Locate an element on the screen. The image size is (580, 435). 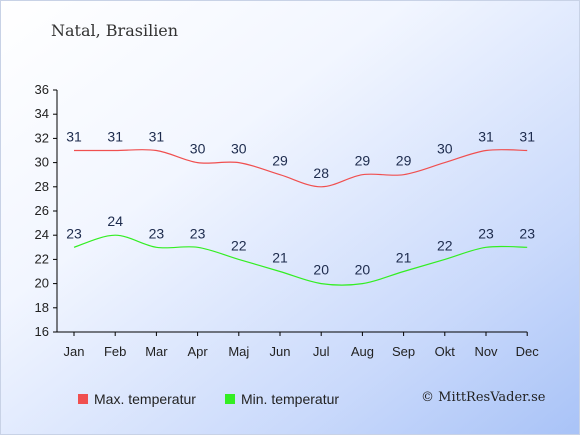
x-tick-label: Aug is located at coordinates (362, 351).